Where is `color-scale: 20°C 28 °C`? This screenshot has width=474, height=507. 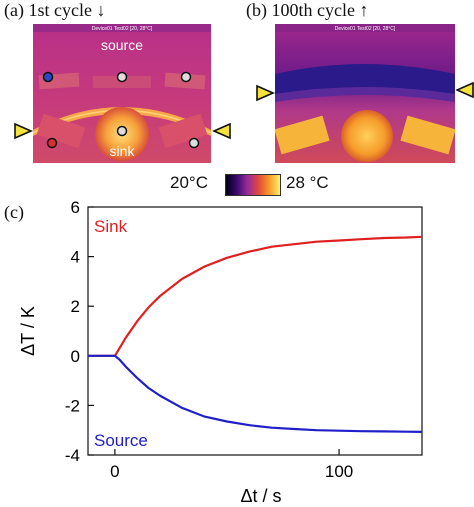
color-scale: 20°C 28 °C is located at coordinates (305, 185).